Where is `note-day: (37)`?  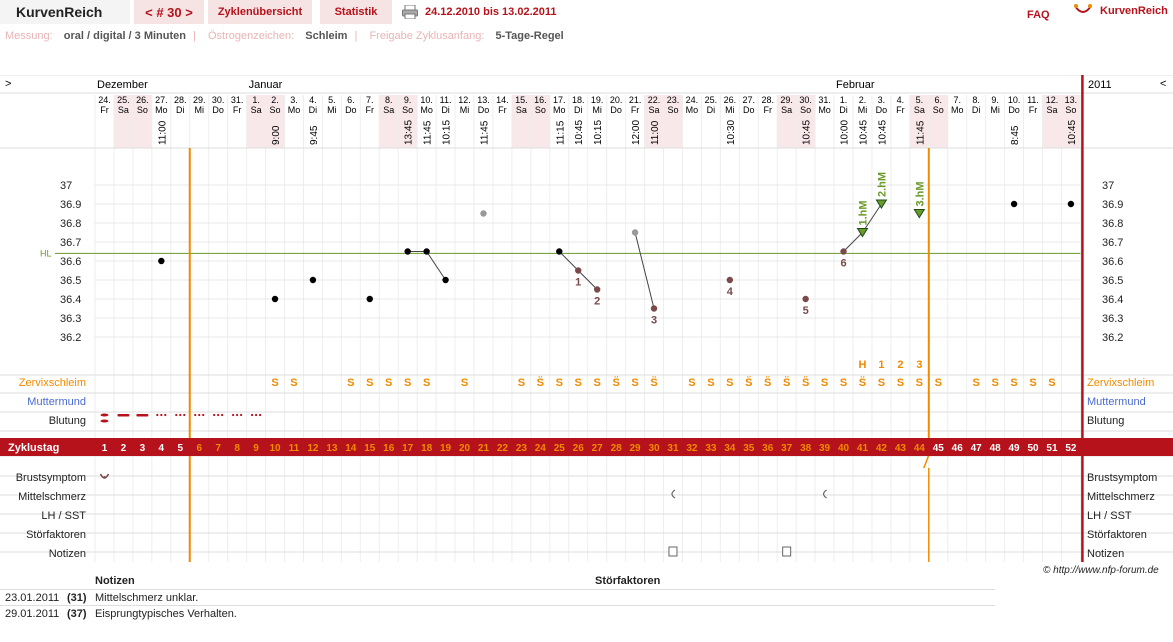 note-day: (37) is located at coordinates (77, 614).